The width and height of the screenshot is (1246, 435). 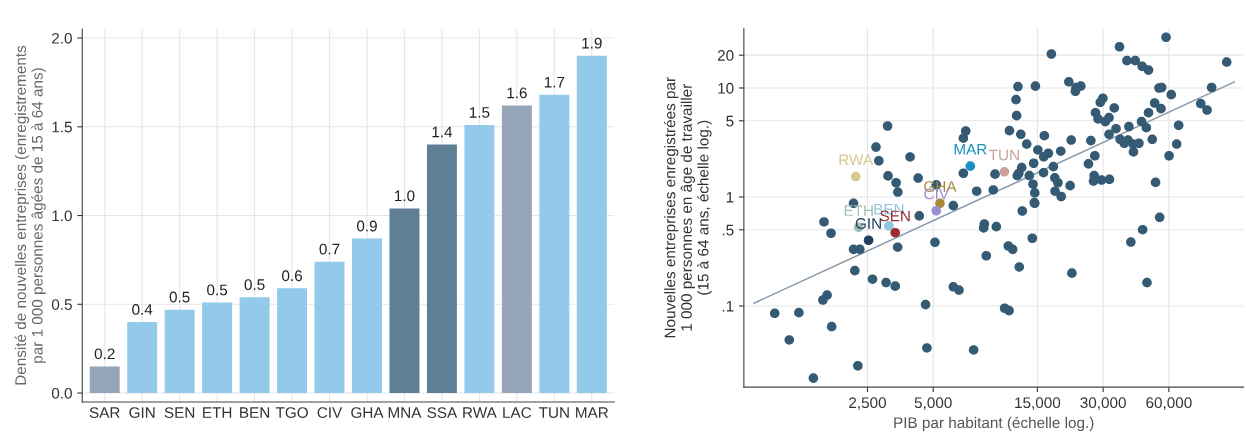 I want to click on x-tick-label: ETH, so click(x=217, y=412).